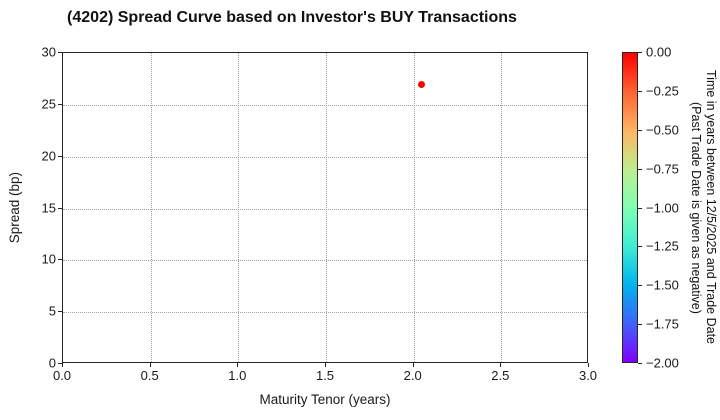  What do you see at coordinates (662, 324) in the screenshot?
I see `colorbar-tick-label: −1.75` at bounding box center [662, 324].